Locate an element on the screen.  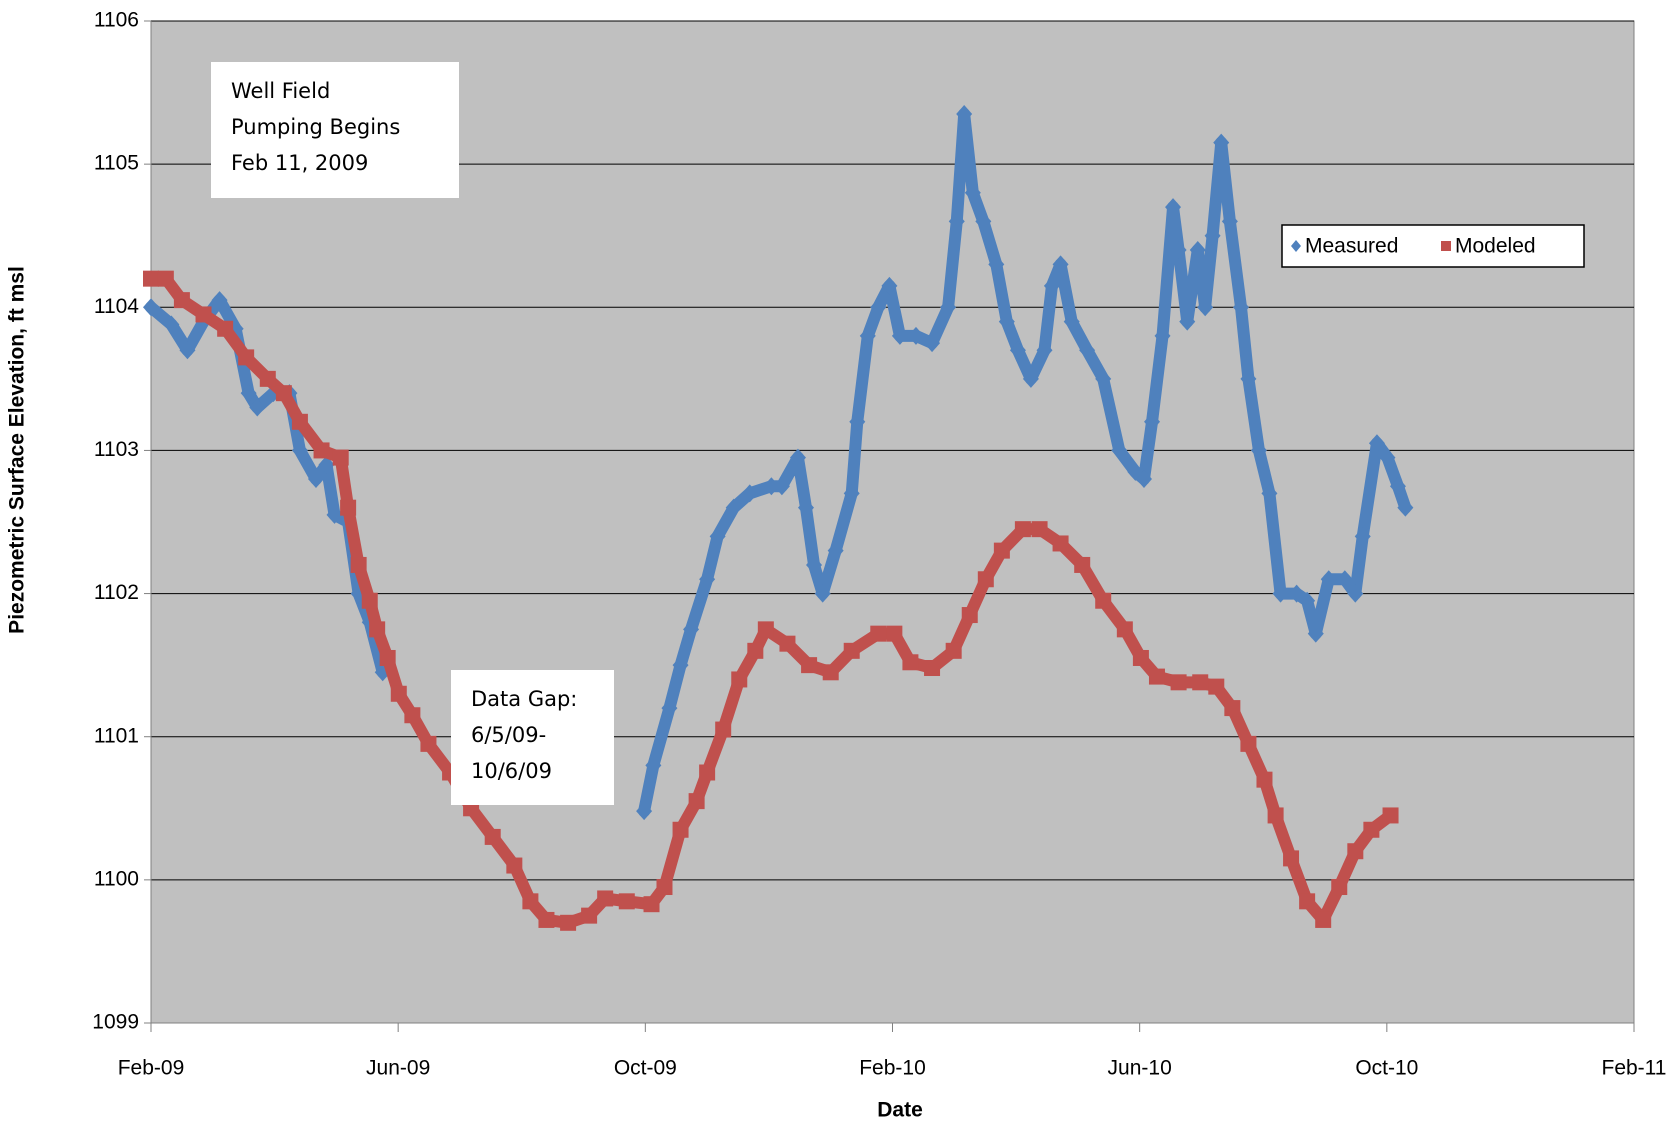
y-axis-title: Piezometric Surface Elevation, ft msl is located at coordinates (17, 450).